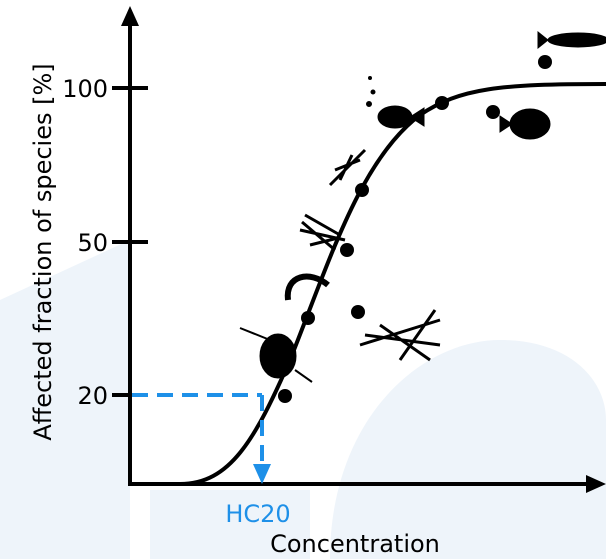 This screenshot has height=559, width=606. I want to click on hc20-arrow, so click(262, 474).